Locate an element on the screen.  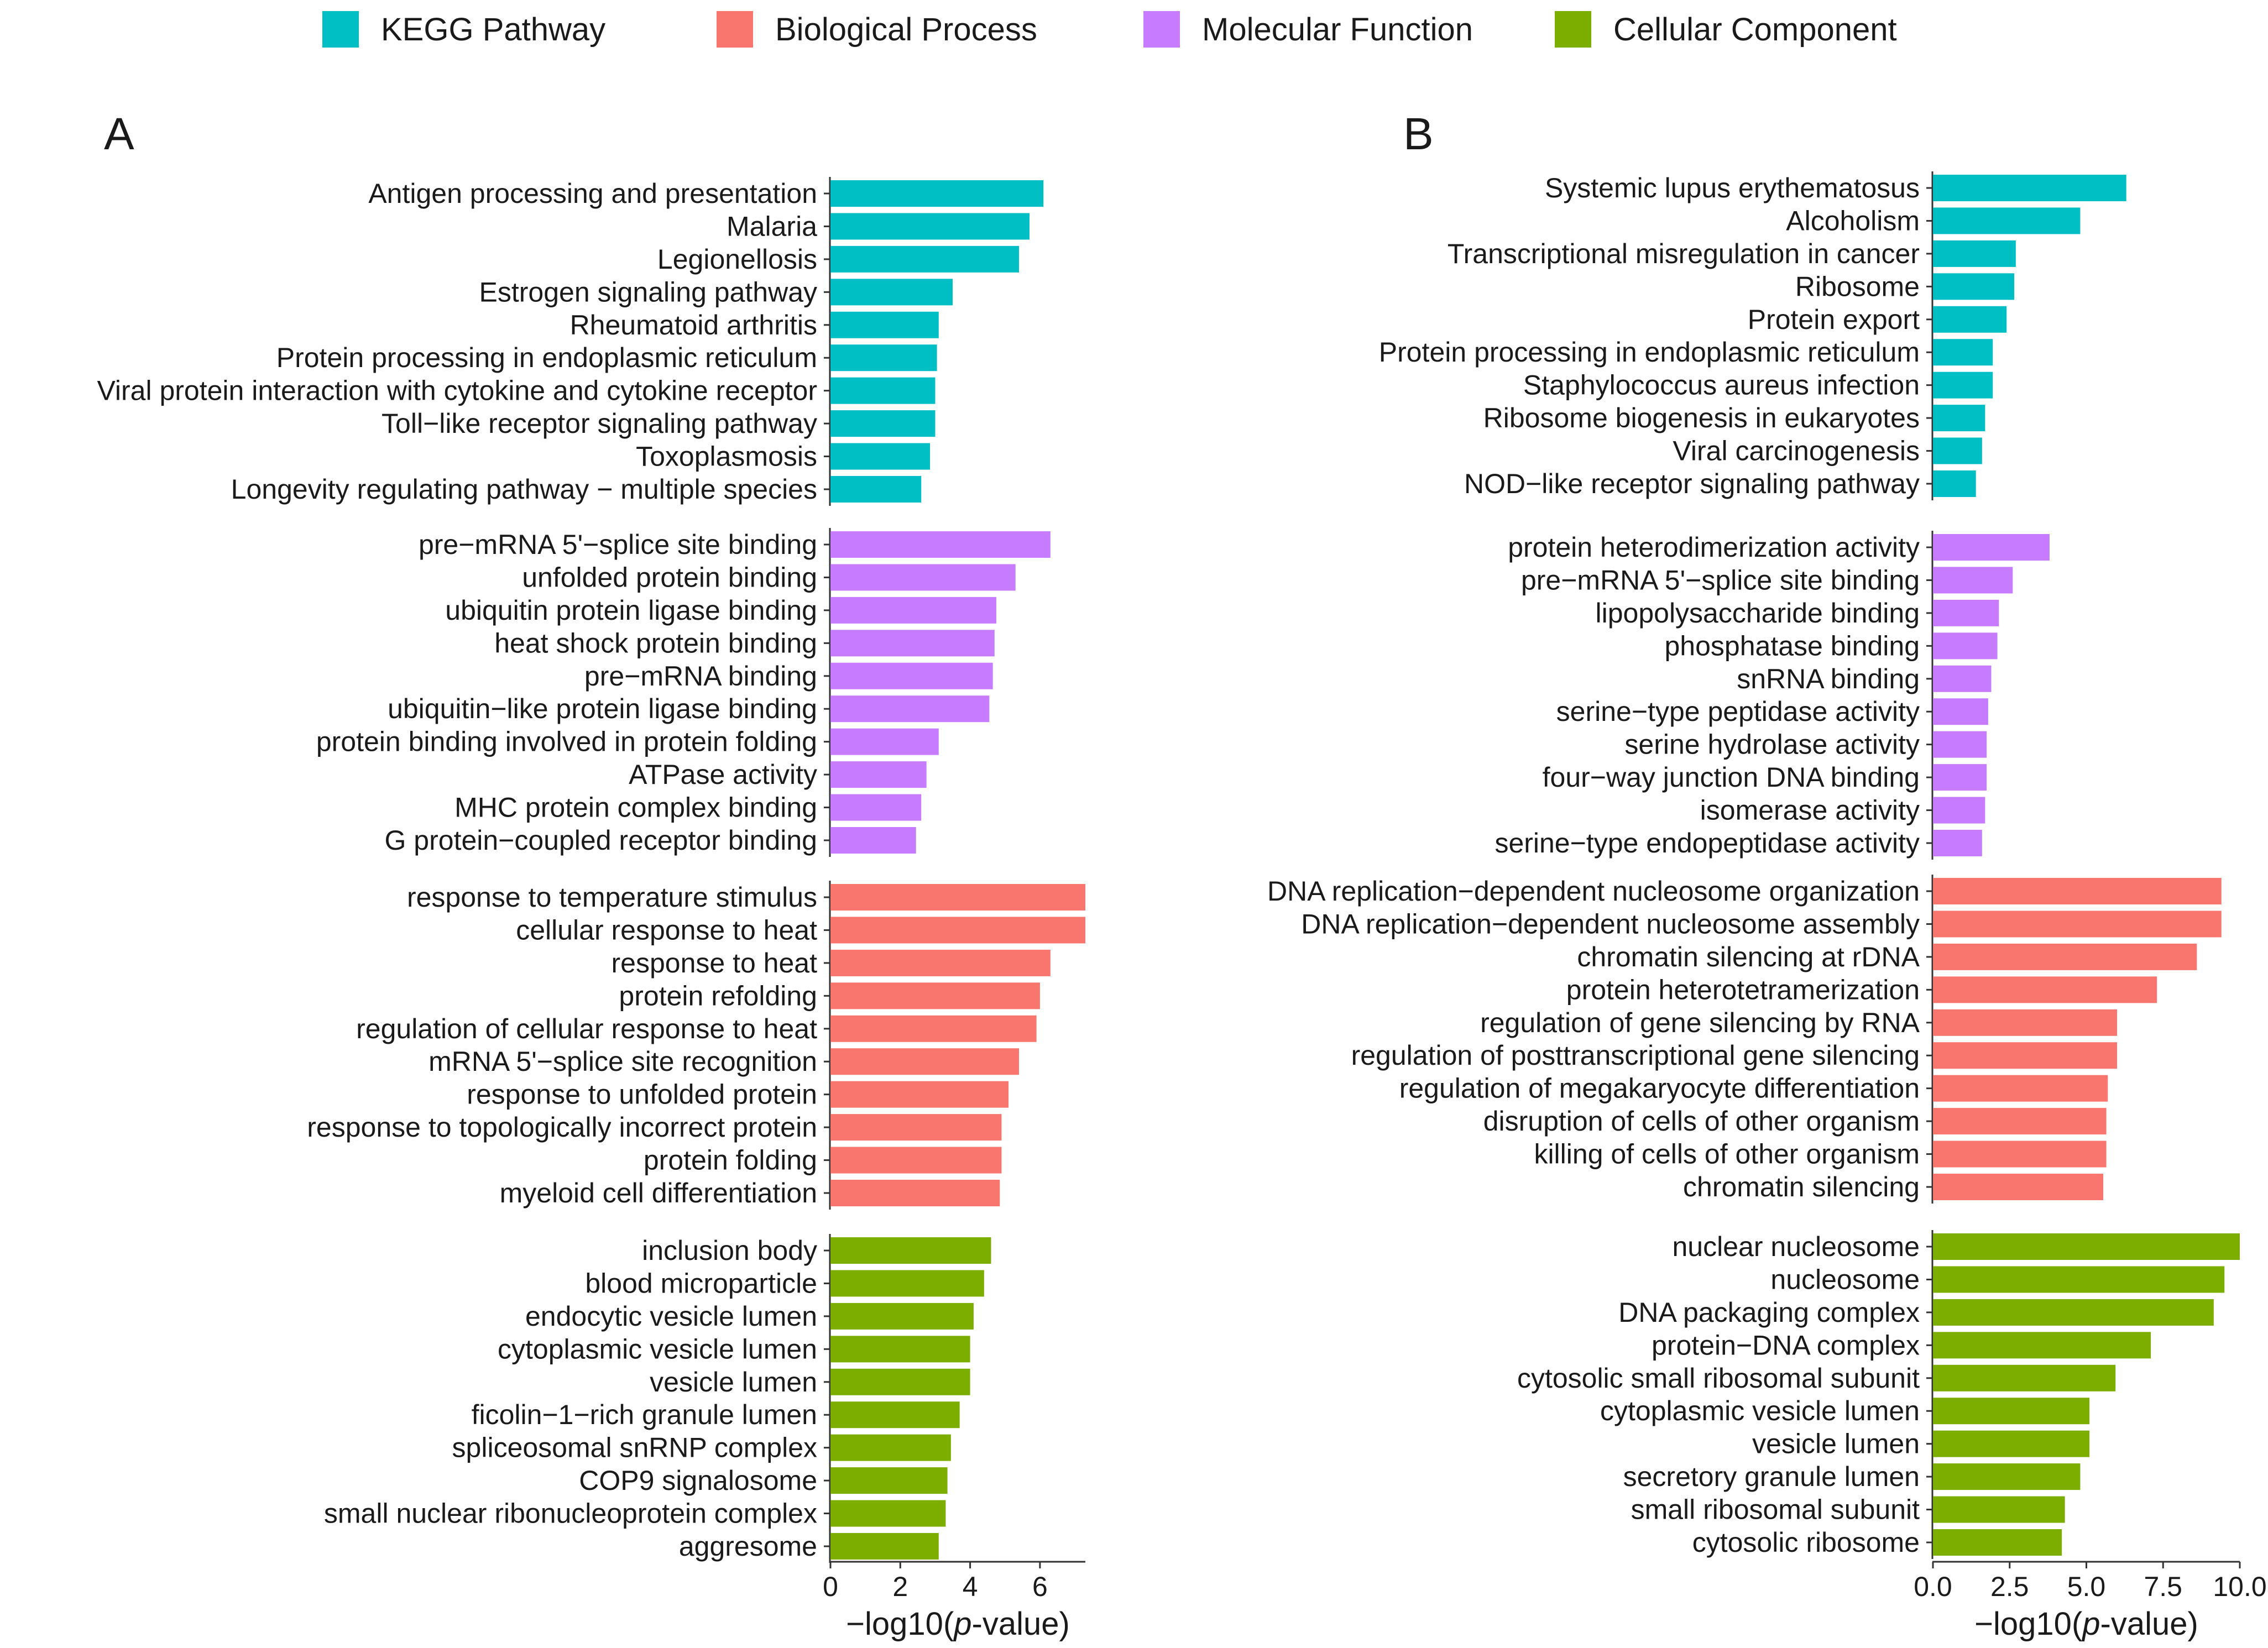
bar-protein-export is located at coordinates (1970, 319).